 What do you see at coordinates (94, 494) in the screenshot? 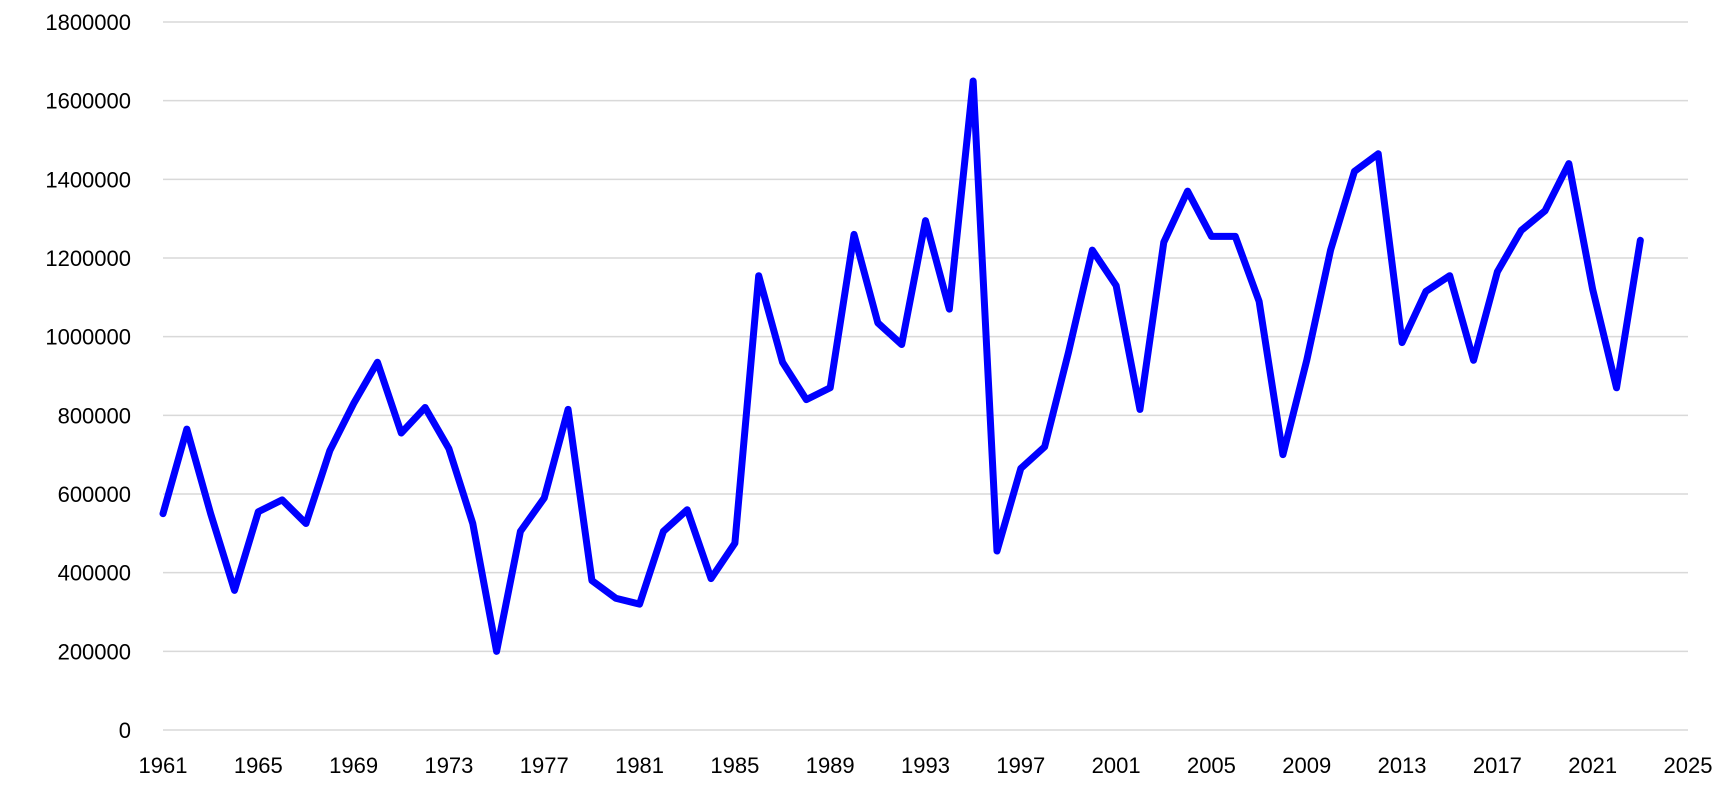
I see `y-tick-label: 600000` at bounding box center [94, 494].